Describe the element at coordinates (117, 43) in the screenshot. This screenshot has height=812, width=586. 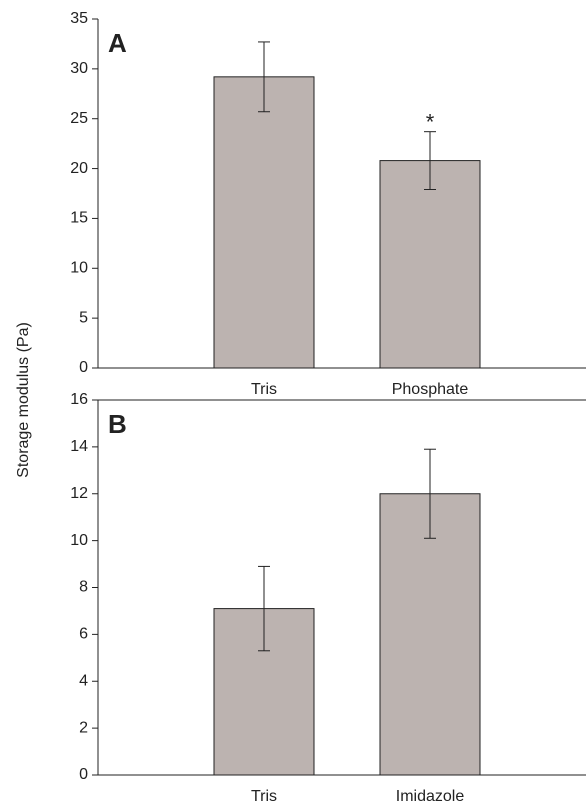
I see `panel-label: A` at that location.